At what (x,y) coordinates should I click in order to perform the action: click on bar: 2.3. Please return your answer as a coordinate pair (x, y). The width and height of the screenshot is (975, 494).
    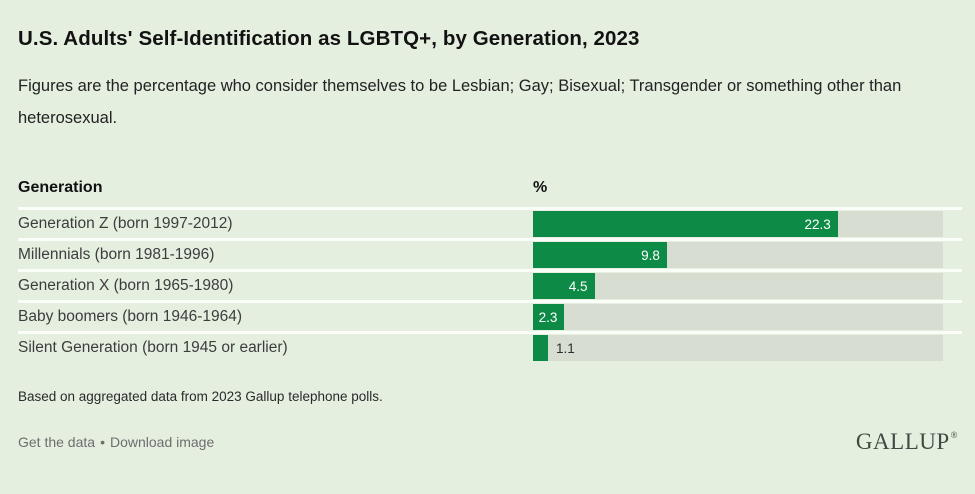
    Looking at the image, I should click on (549, 317).